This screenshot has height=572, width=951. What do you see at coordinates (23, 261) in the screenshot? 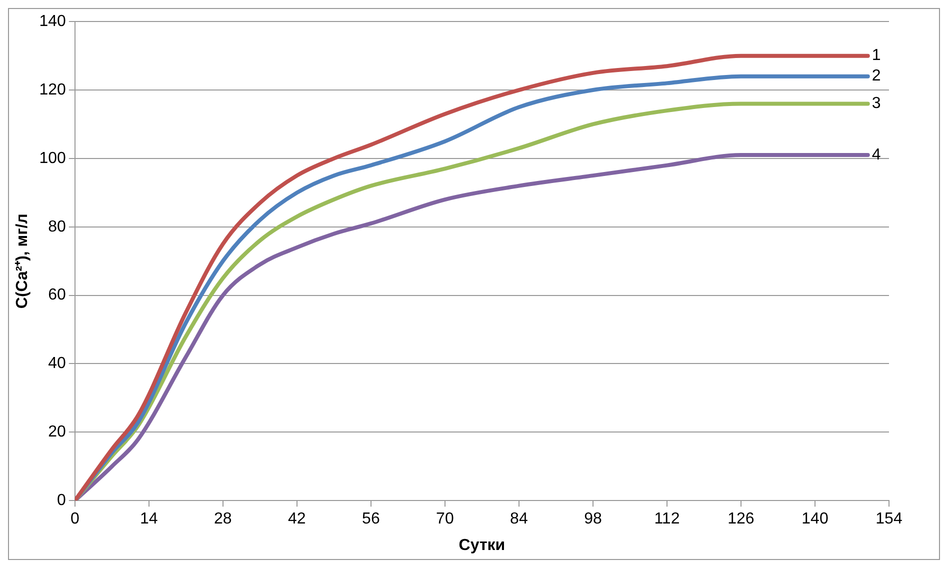
I see `y-axis-title: C(Ca²⁺), мг/л` at bounding box center [23, 261].